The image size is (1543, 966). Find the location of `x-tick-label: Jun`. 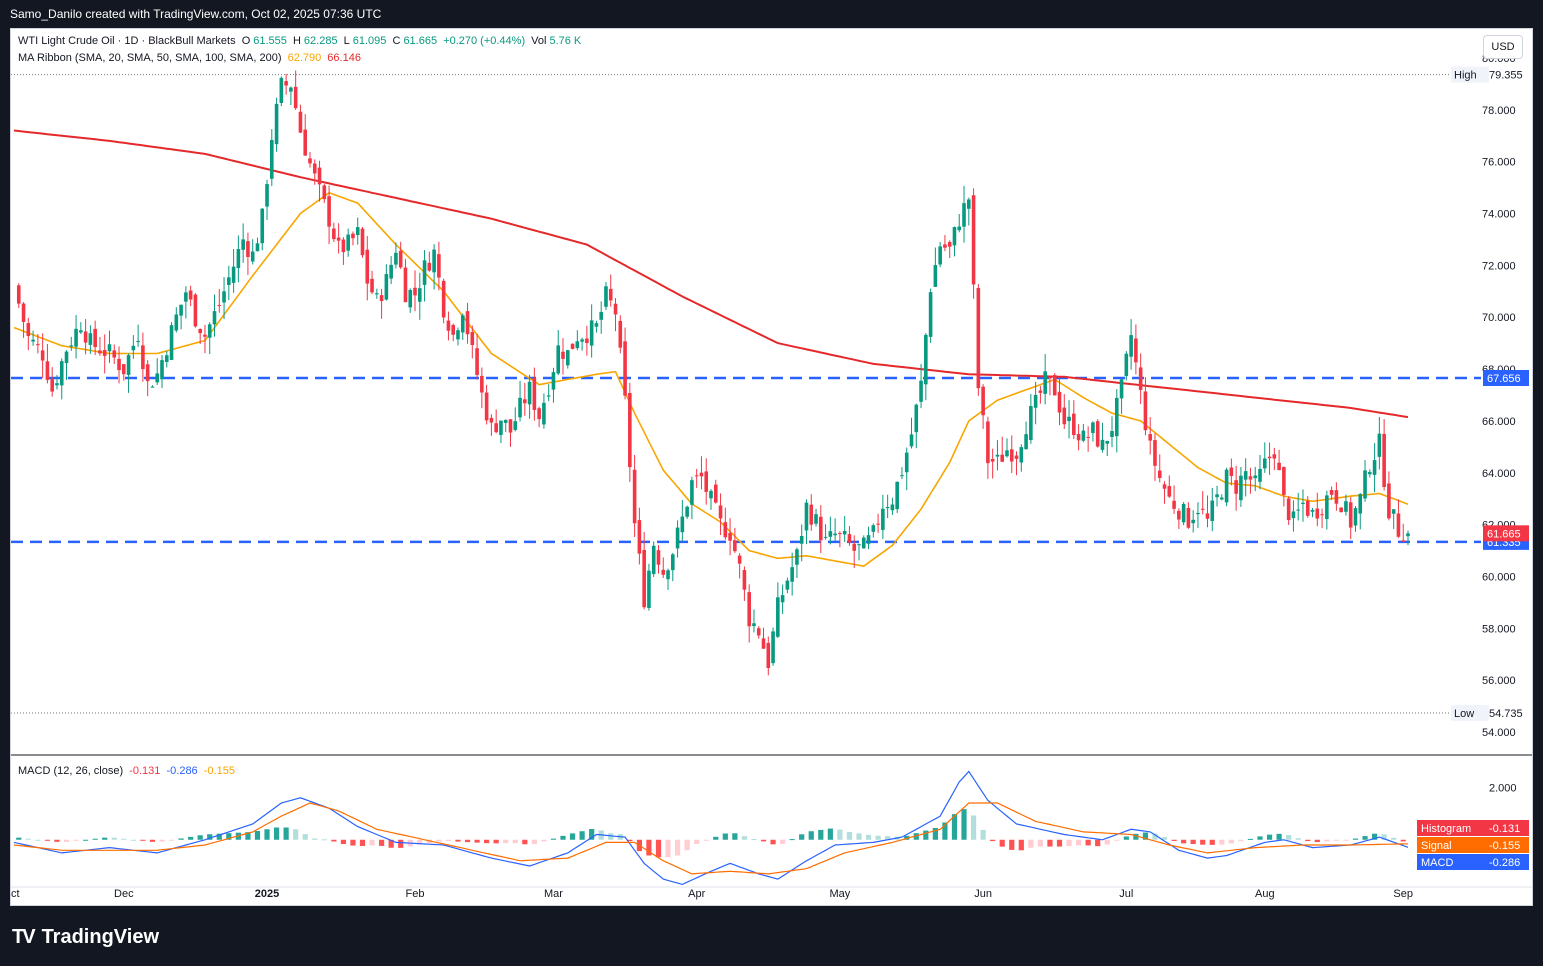

x-tick-label: Jun is located at coordinates (983, 894).